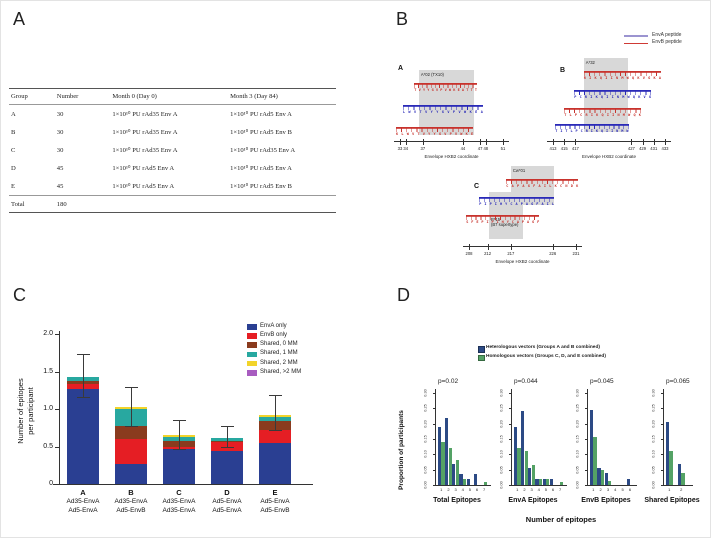 This screenshot has height=538, width=711. I want to click on x-axis-tick-label: 5, so click(545, 489).